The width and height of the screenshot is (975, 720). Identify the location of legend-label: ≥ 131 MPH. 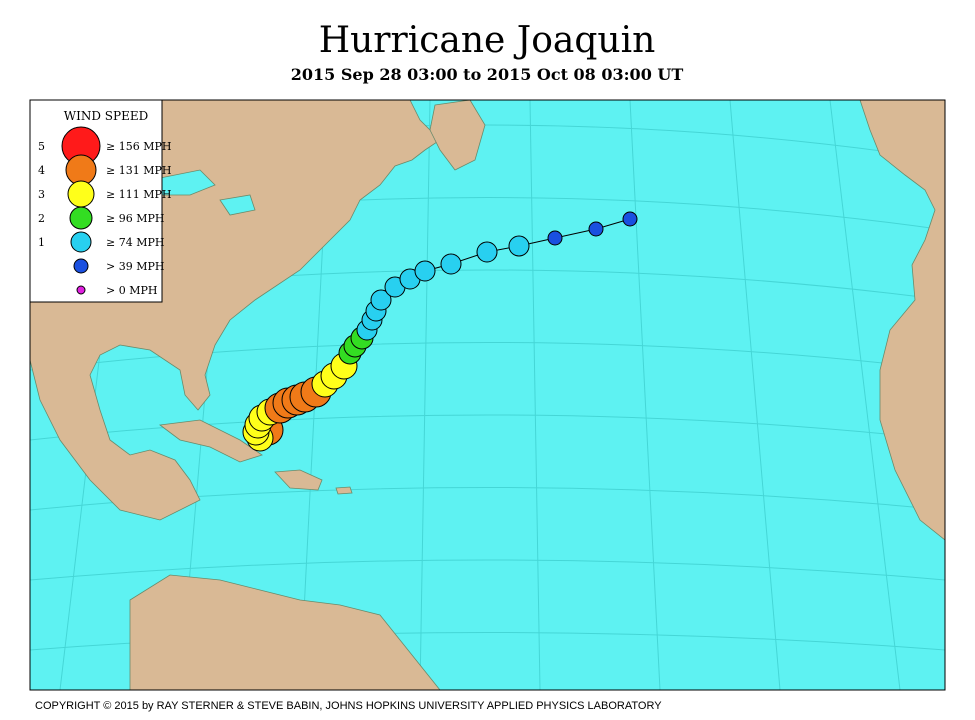
(138, 170).